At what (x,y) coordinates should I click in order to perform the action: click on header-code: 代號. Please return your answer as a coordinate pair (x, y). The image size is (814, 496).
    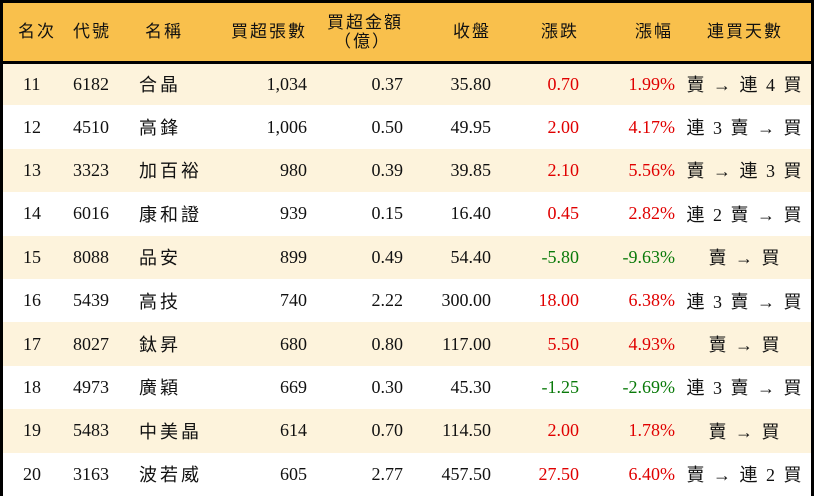
    Looking at the image, I should click on (92, 32).